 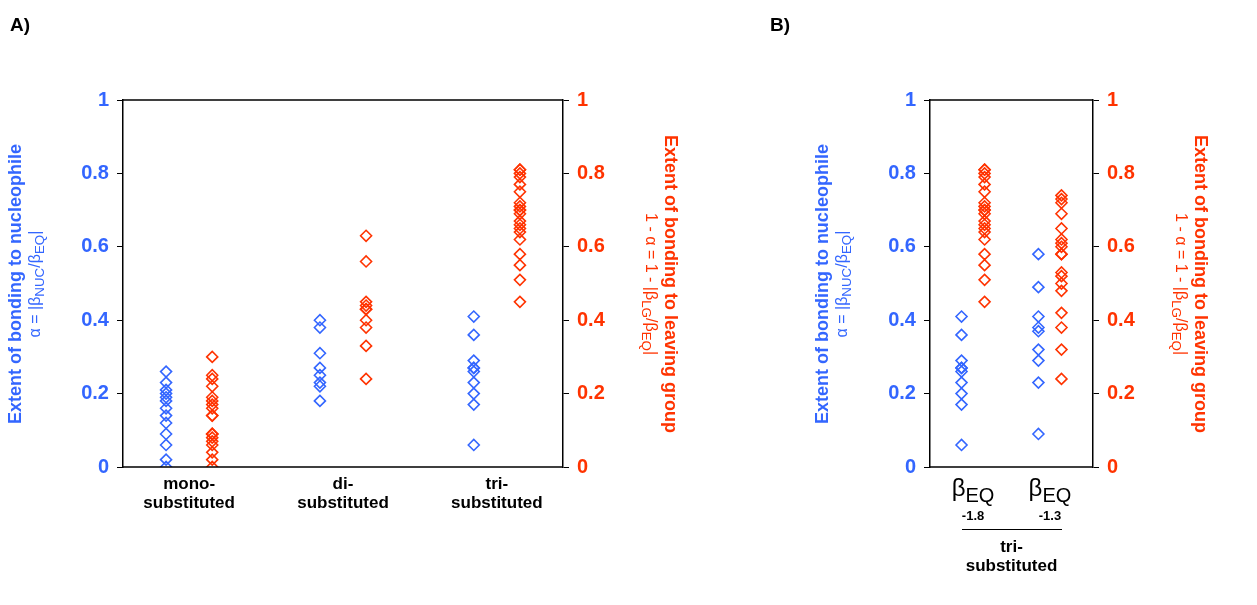 What do you see at coordinates (1011, 552) in the screenshot?
I see `x-axis-title: tri- substituted` at bounding box center [1011, 552].